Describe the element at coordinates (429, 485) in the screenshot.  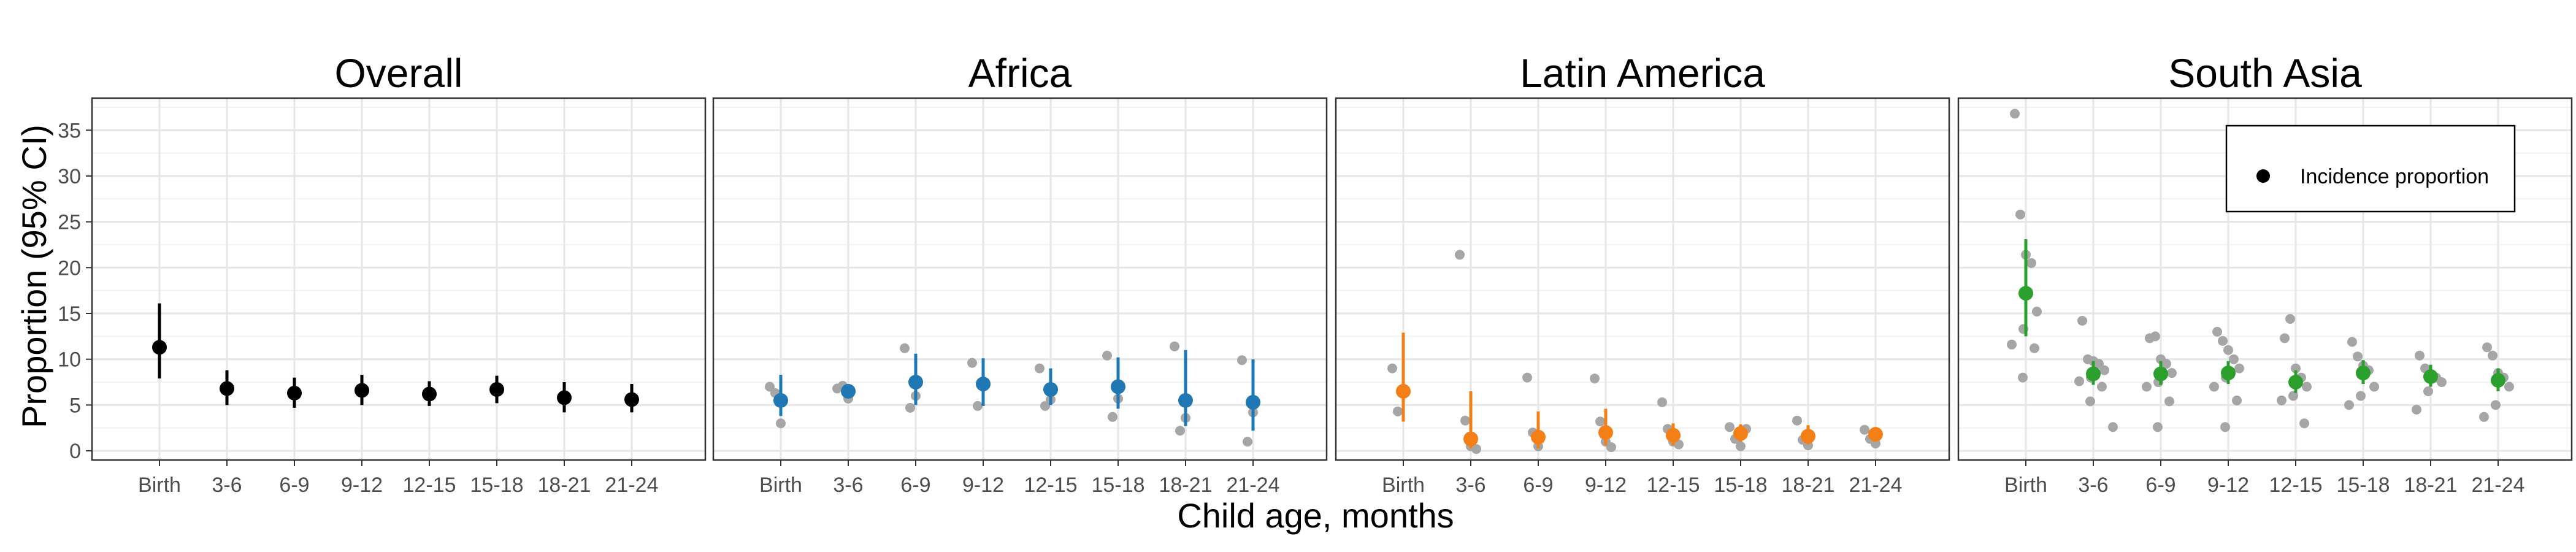
I see `x-tick-label: 12-15` at that location.